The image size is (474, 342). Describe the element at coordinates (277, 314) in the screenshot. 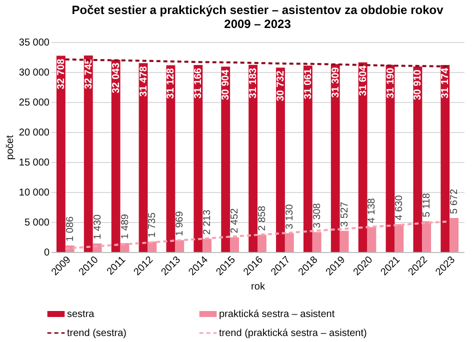

I see `legend-label: praktická sestra – asistent` at that location.